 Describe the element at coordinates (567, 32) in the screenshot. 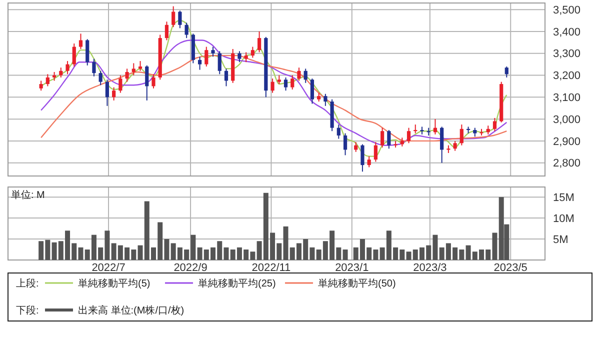

I see `y-tick-label: 3,400` at that location.